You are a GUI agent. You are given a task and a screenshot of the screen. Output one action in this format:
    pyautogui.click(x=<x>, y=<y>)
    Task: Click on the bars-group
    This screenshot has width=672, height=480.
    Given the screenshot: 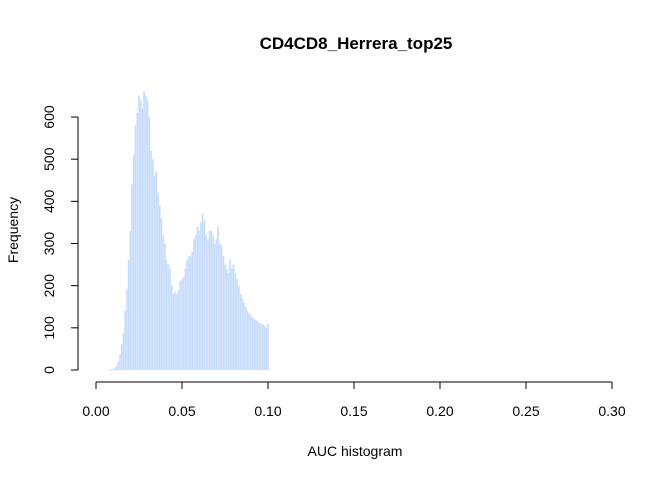 What is the action you would take?
    pyautogui.click(x=189, y=231)
    